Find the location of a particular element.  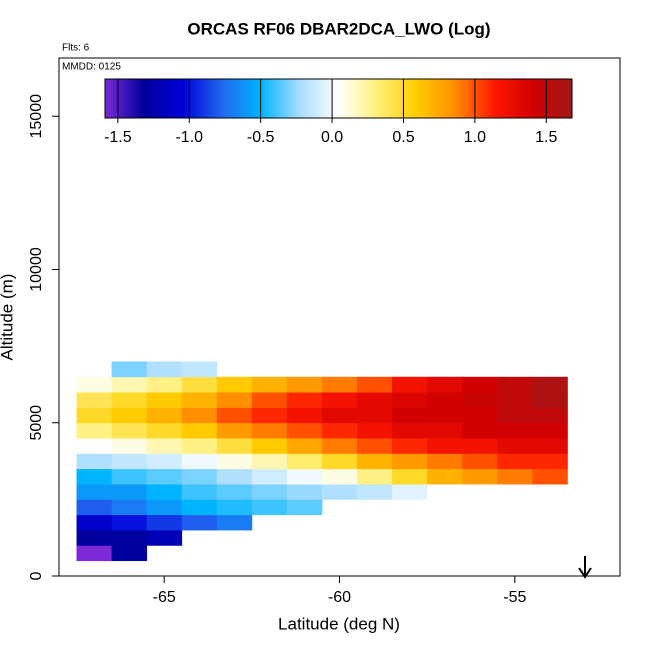

colorbar: -1.5 -1.0 -0.5 0.0 0.5 1.0 1.5 is located at coordinates (338, 112).